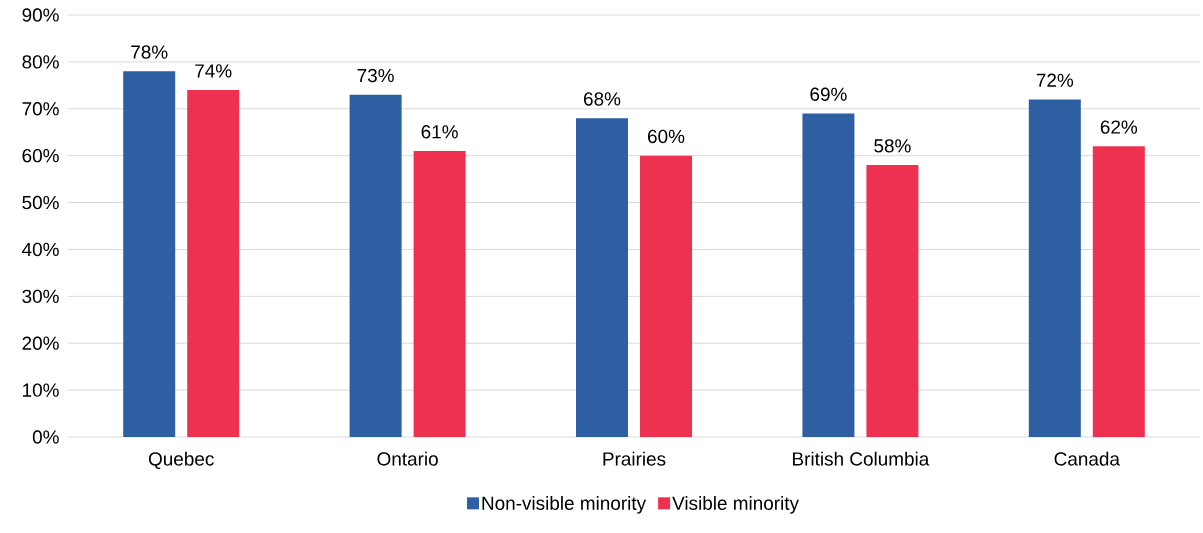  What do you see at coordinates (40, 62) in the screenshot?
I see `y-tick-label: 80%` at bounding box center [40, 62].